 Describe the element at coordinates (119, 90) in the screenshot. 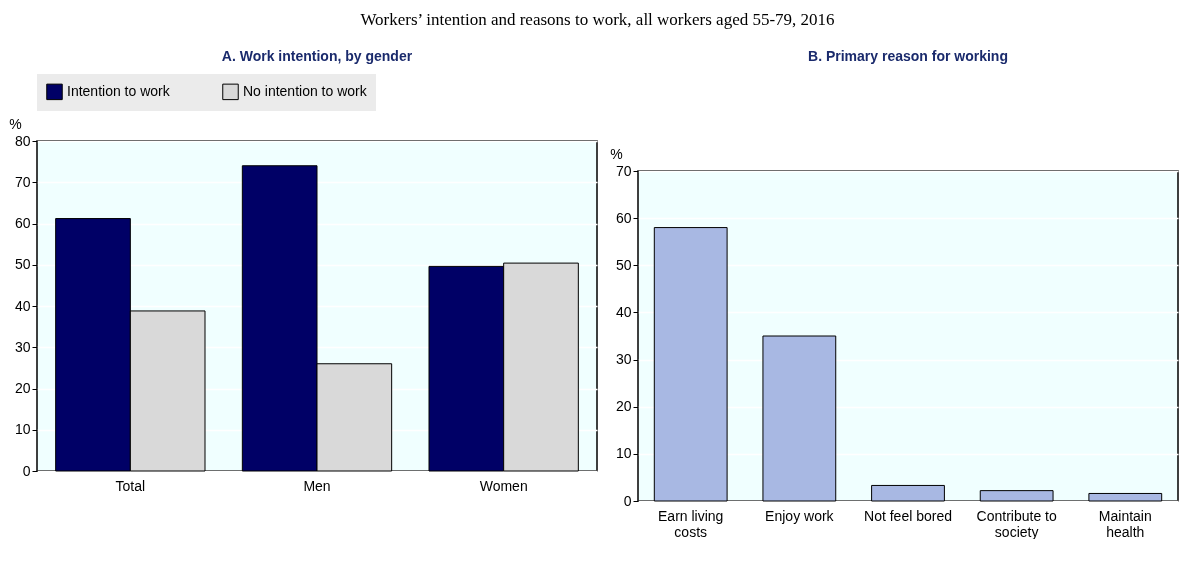

I see `legend-label: Intention to work` at that location.